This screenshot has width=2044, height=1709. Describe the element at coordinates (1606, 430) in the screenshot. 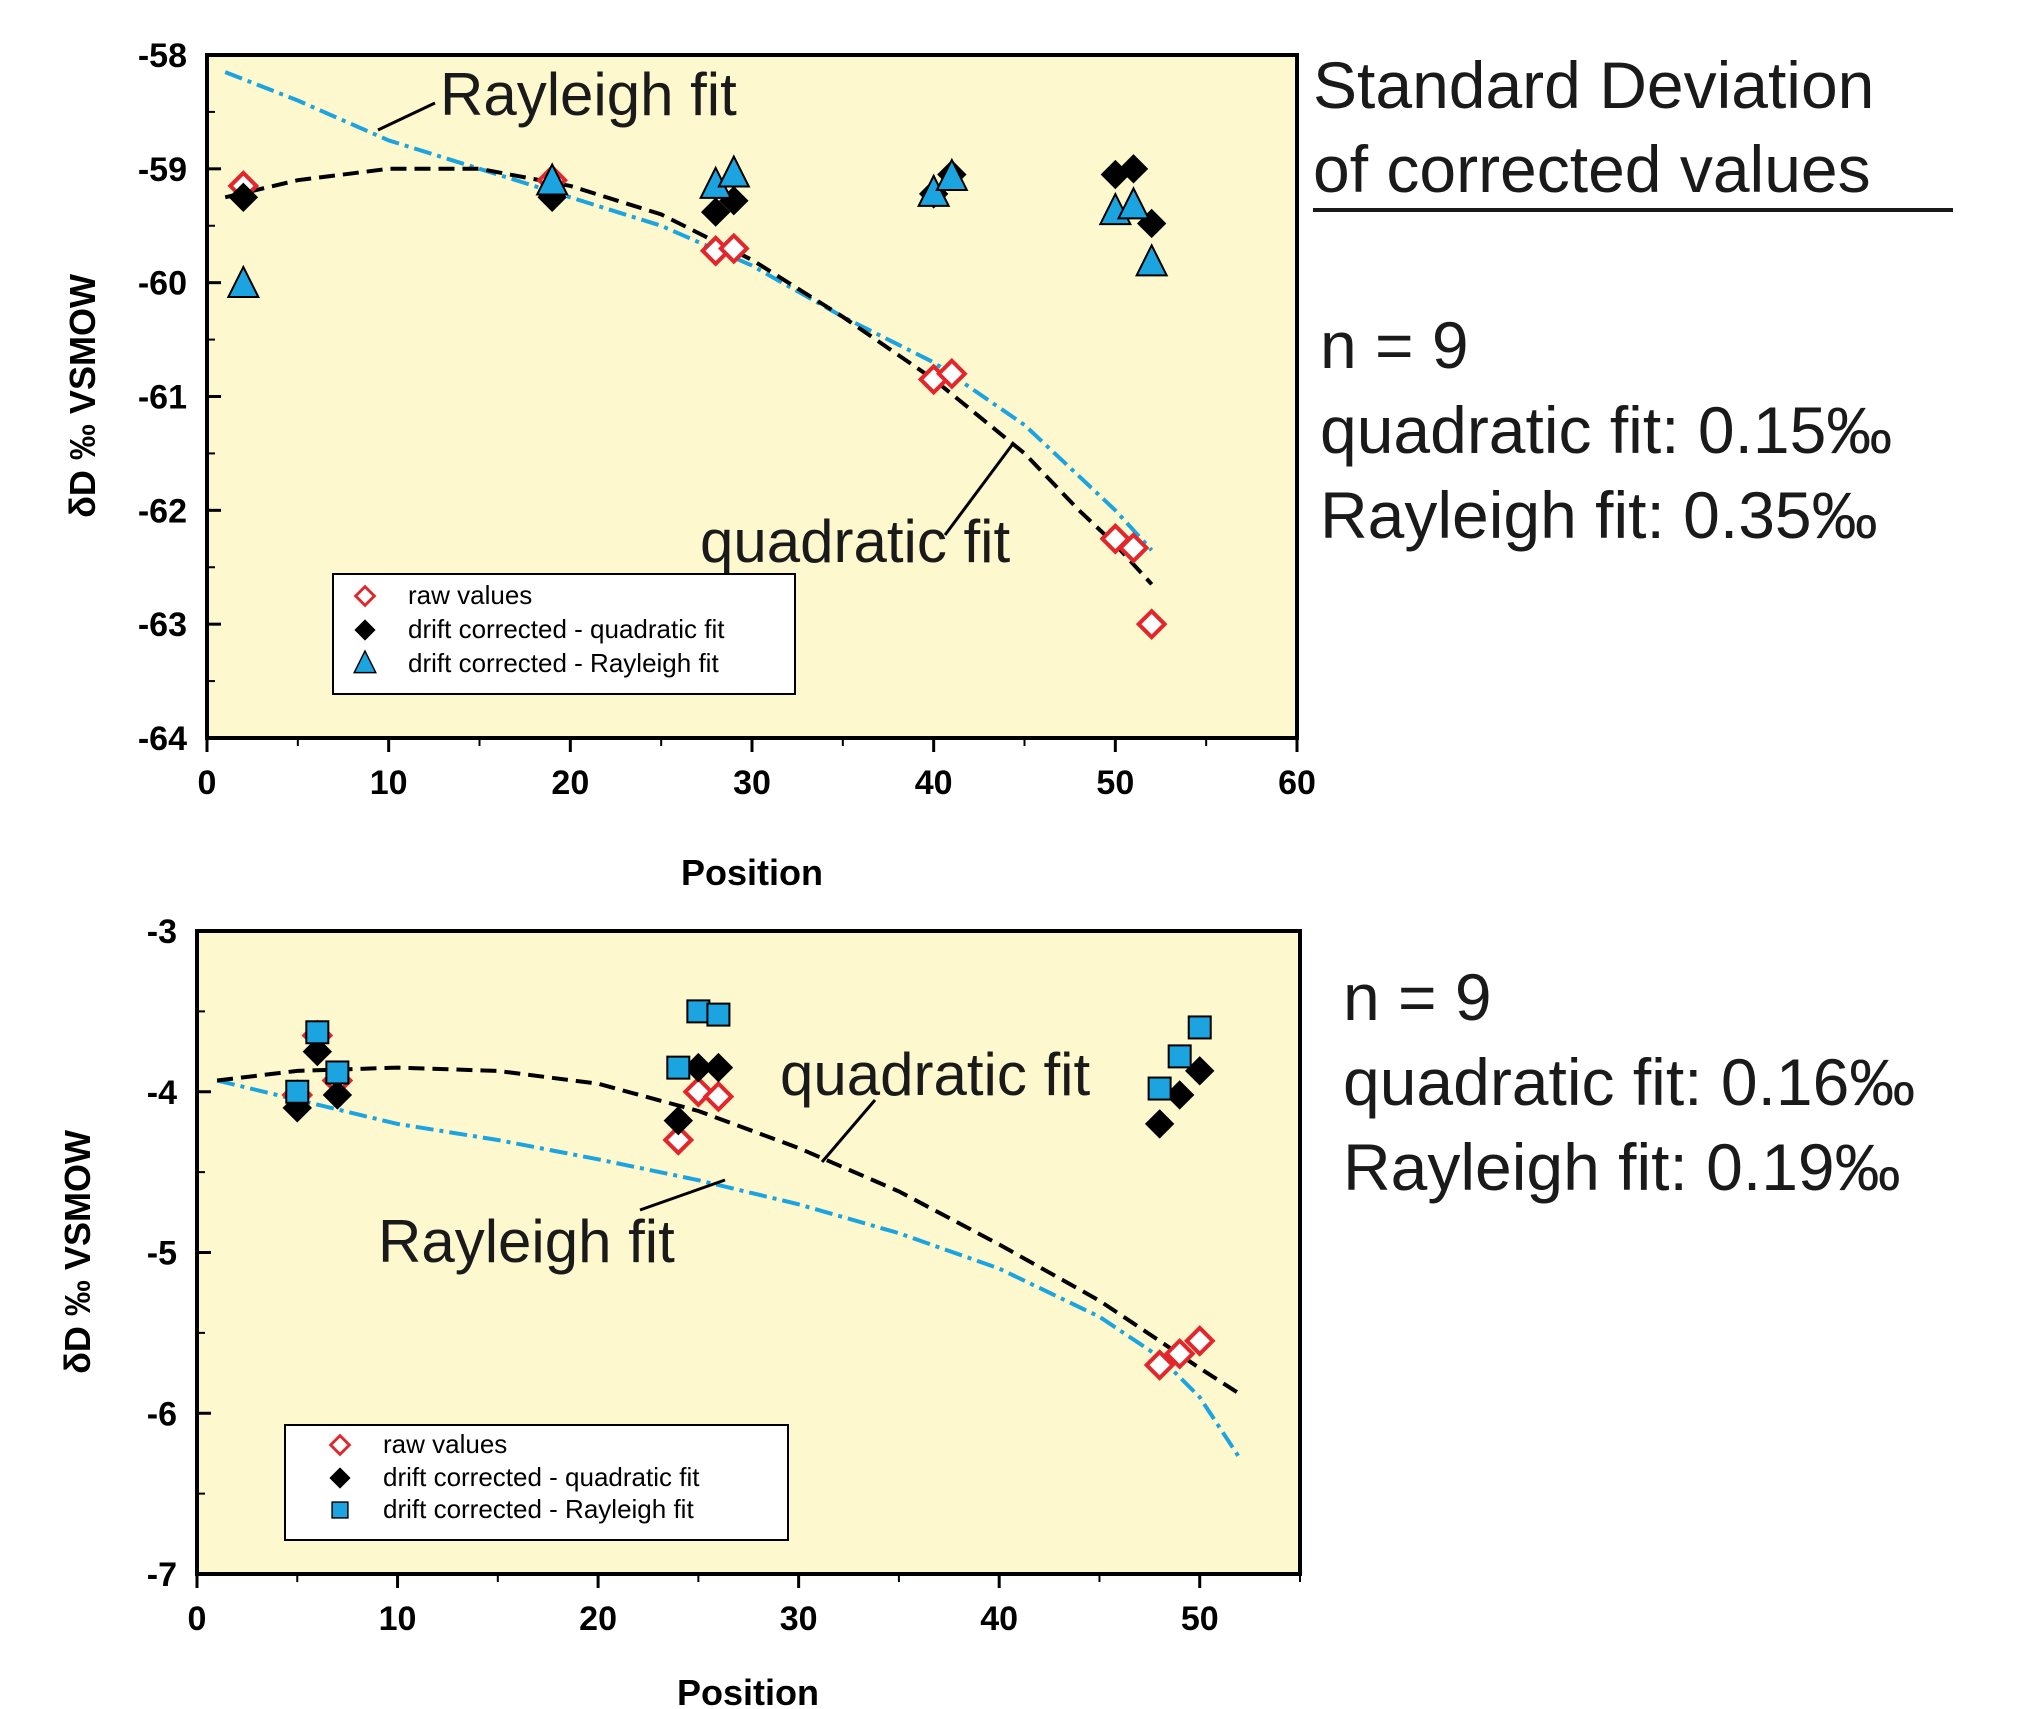

I see `top-stats-quadratic: quadratic fit: 0.15‰` at that location.